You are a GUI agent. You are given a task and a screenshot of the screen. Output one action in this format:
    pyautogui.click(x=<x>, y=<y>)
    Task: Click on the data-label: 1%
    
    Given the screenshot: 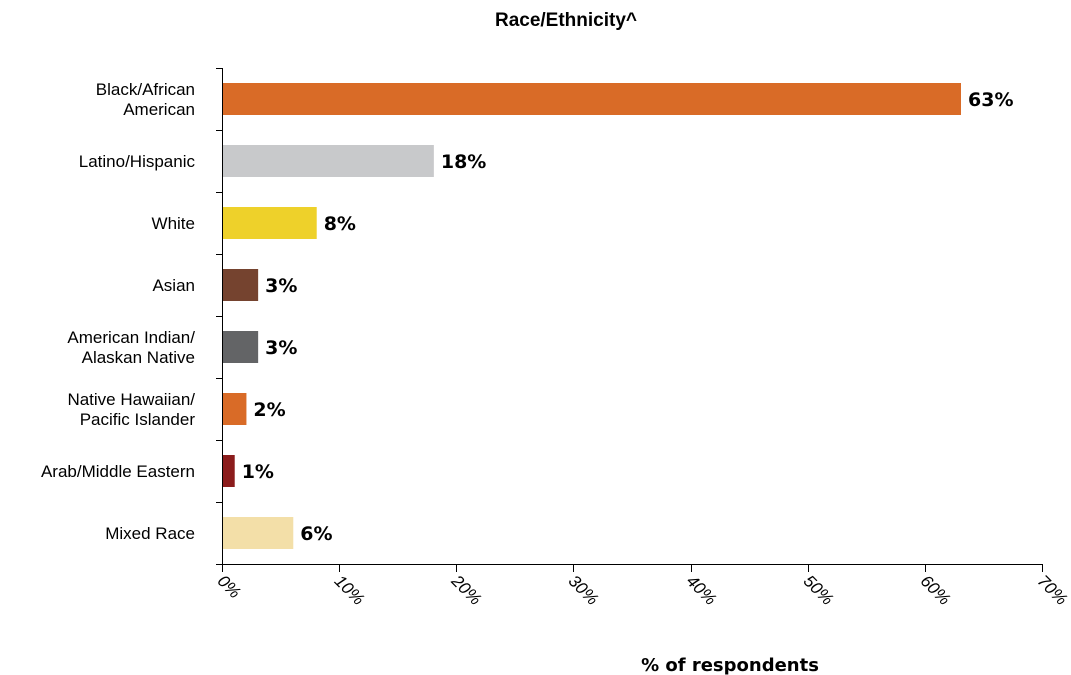 What is the action you would take?
    pyautogui.click(x=258, y=472)
    